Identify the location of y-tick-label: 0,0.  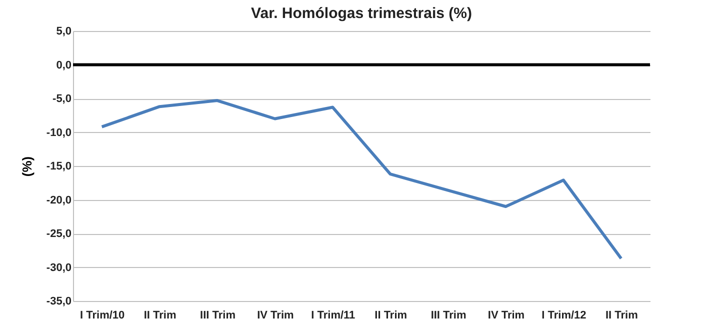
(64, 65).